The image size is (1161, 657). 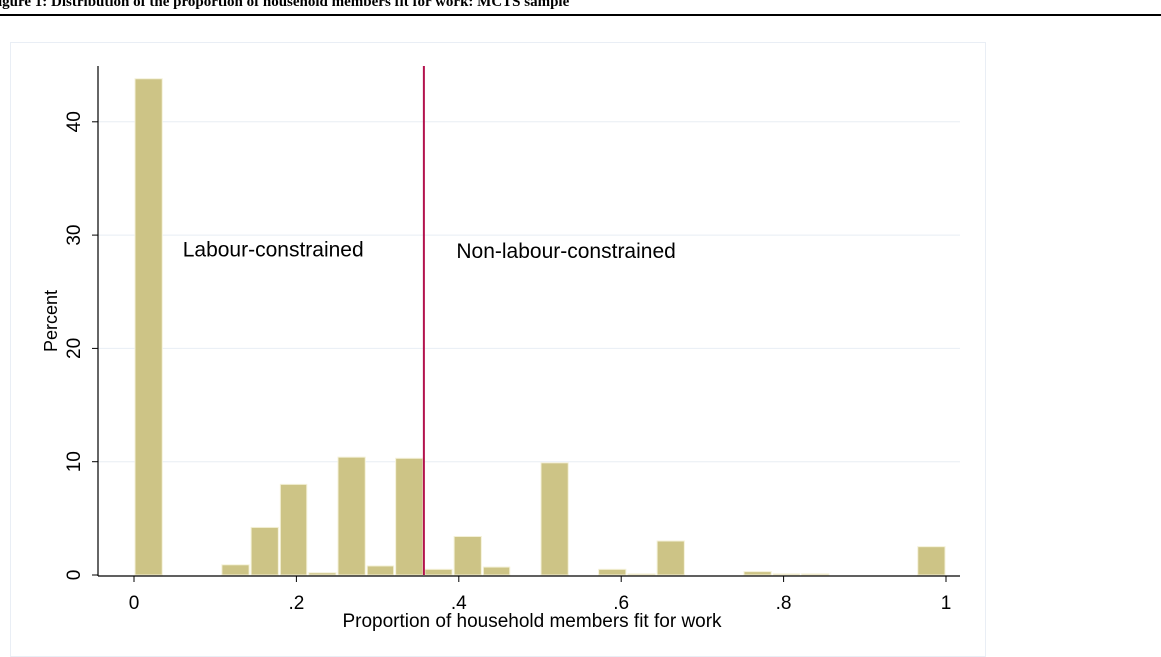 What do you see at coordinates (580, 15) in the screenshot?
I see `caption-divider` at bounding box center [580, 15].